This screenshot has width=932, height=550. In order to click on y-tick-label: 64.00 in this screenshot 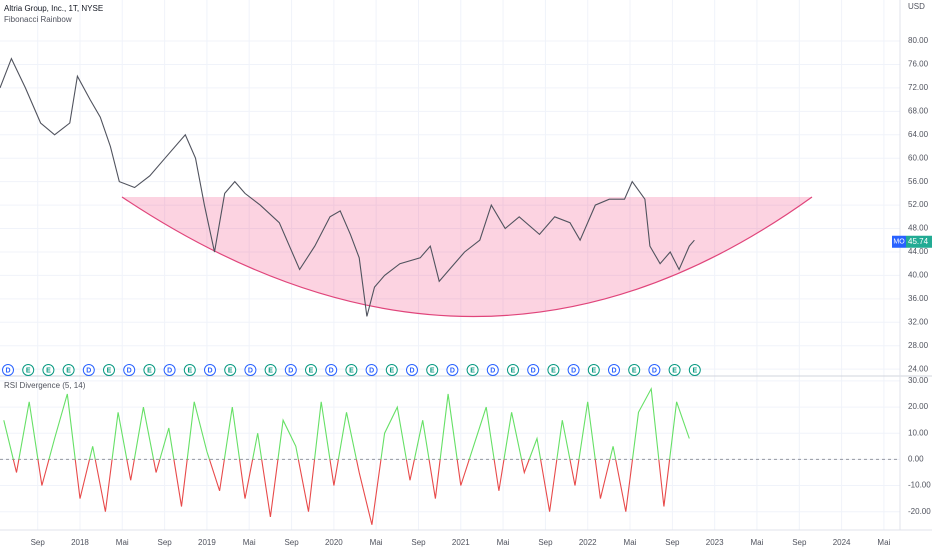, I will do `click(918, 134)`.